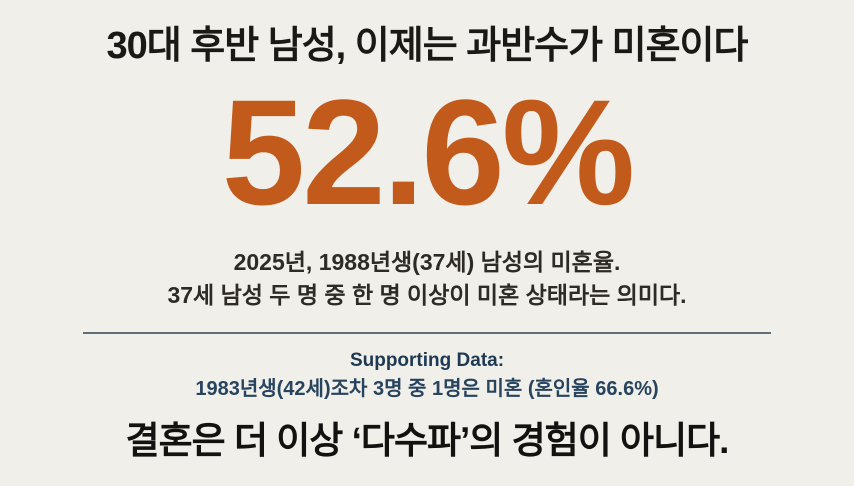  I want to click on description-line-2: 37세 남성 두 명 중 한 명 이상이 미혼 상태라는 의미다., so click(427, 295).